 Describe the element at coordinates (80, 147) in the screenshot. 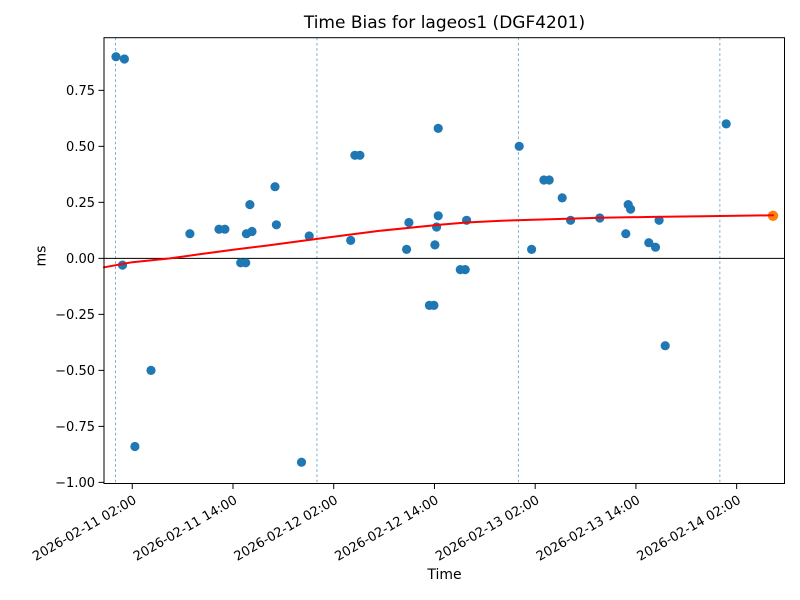

I see `y-tick-label: 0.50` at that location.